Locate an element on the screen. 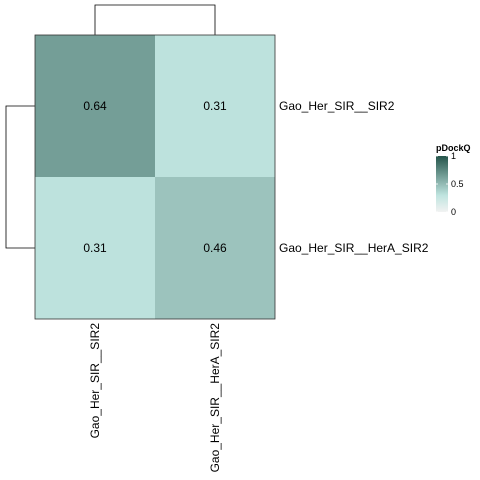  legend-ticks: 00.51 is located at coordinates (450, 184).